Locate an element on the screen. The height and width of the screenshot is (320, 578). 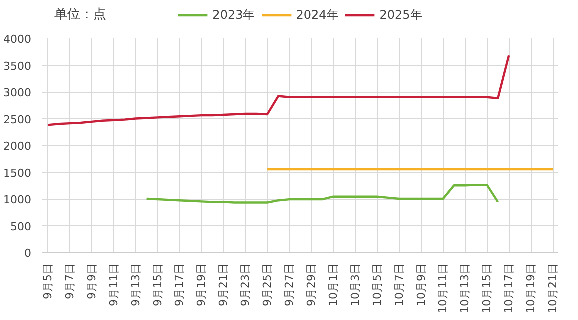
x-tick-label: 9月21日 is located at coordinates (223, 284).